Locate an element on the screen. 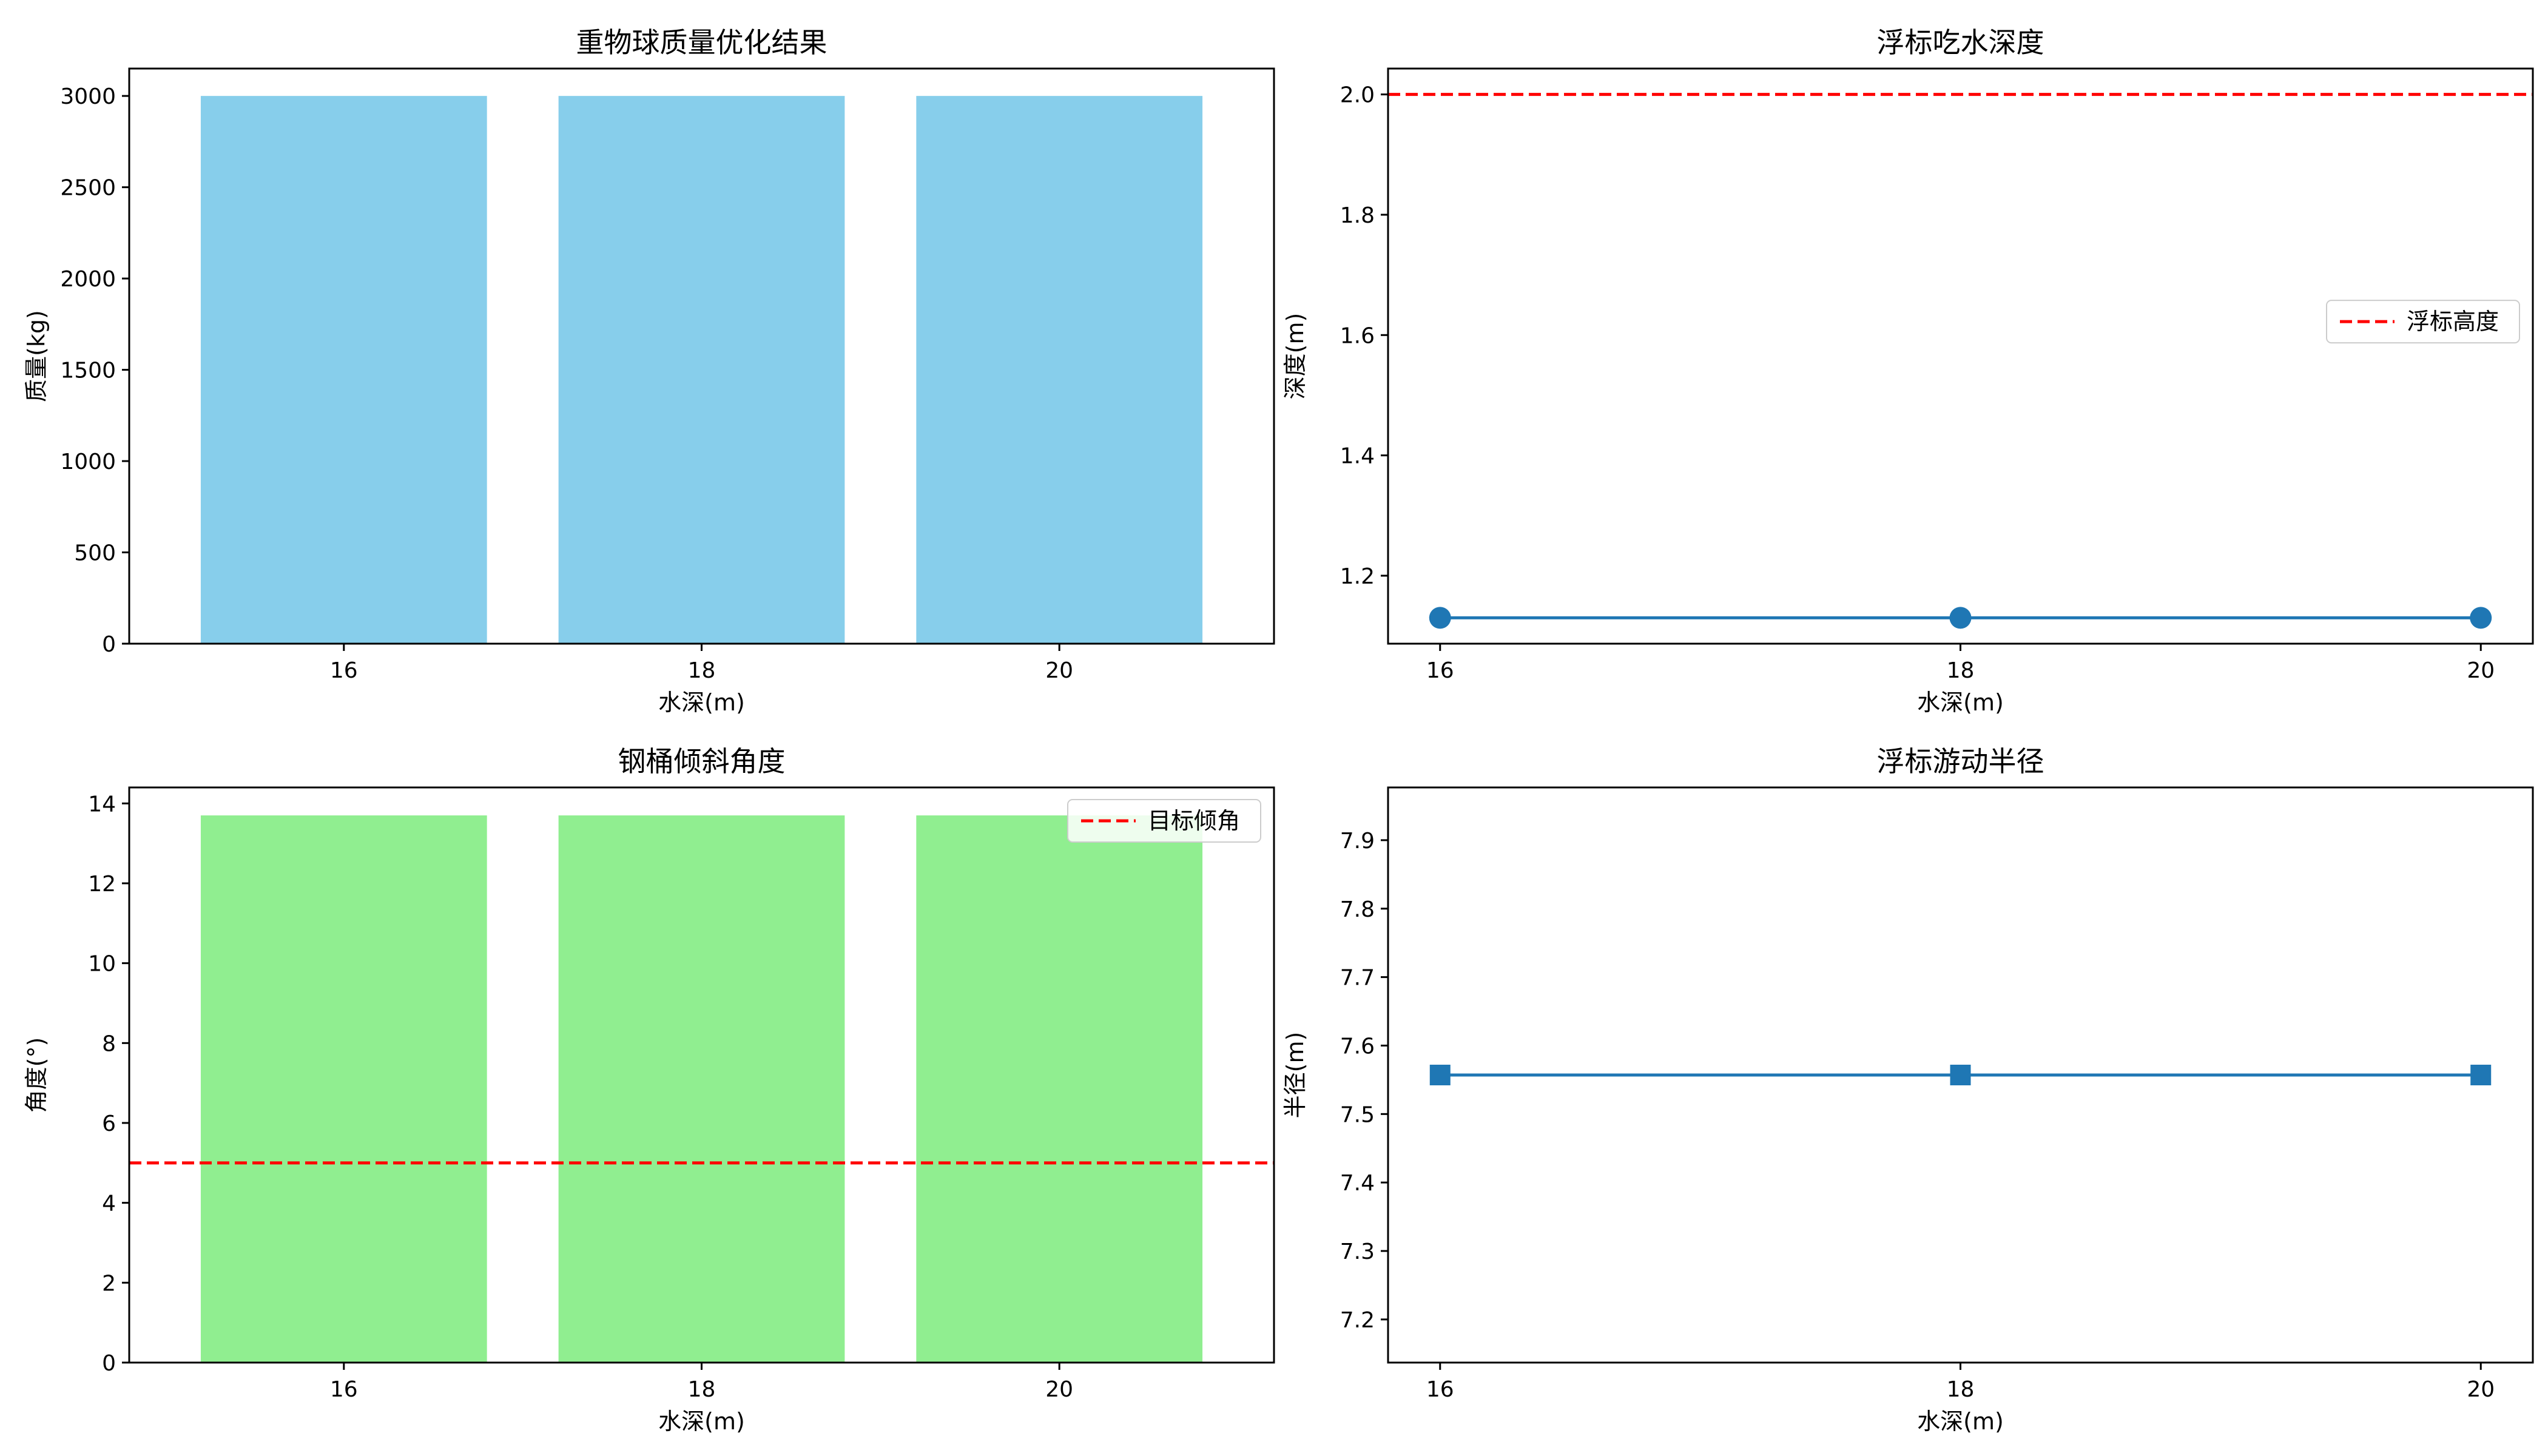 The height and width of the screenshot is (1456, 2548). y-tick-label: 7.4 is located at coordinates (1357, 1183).